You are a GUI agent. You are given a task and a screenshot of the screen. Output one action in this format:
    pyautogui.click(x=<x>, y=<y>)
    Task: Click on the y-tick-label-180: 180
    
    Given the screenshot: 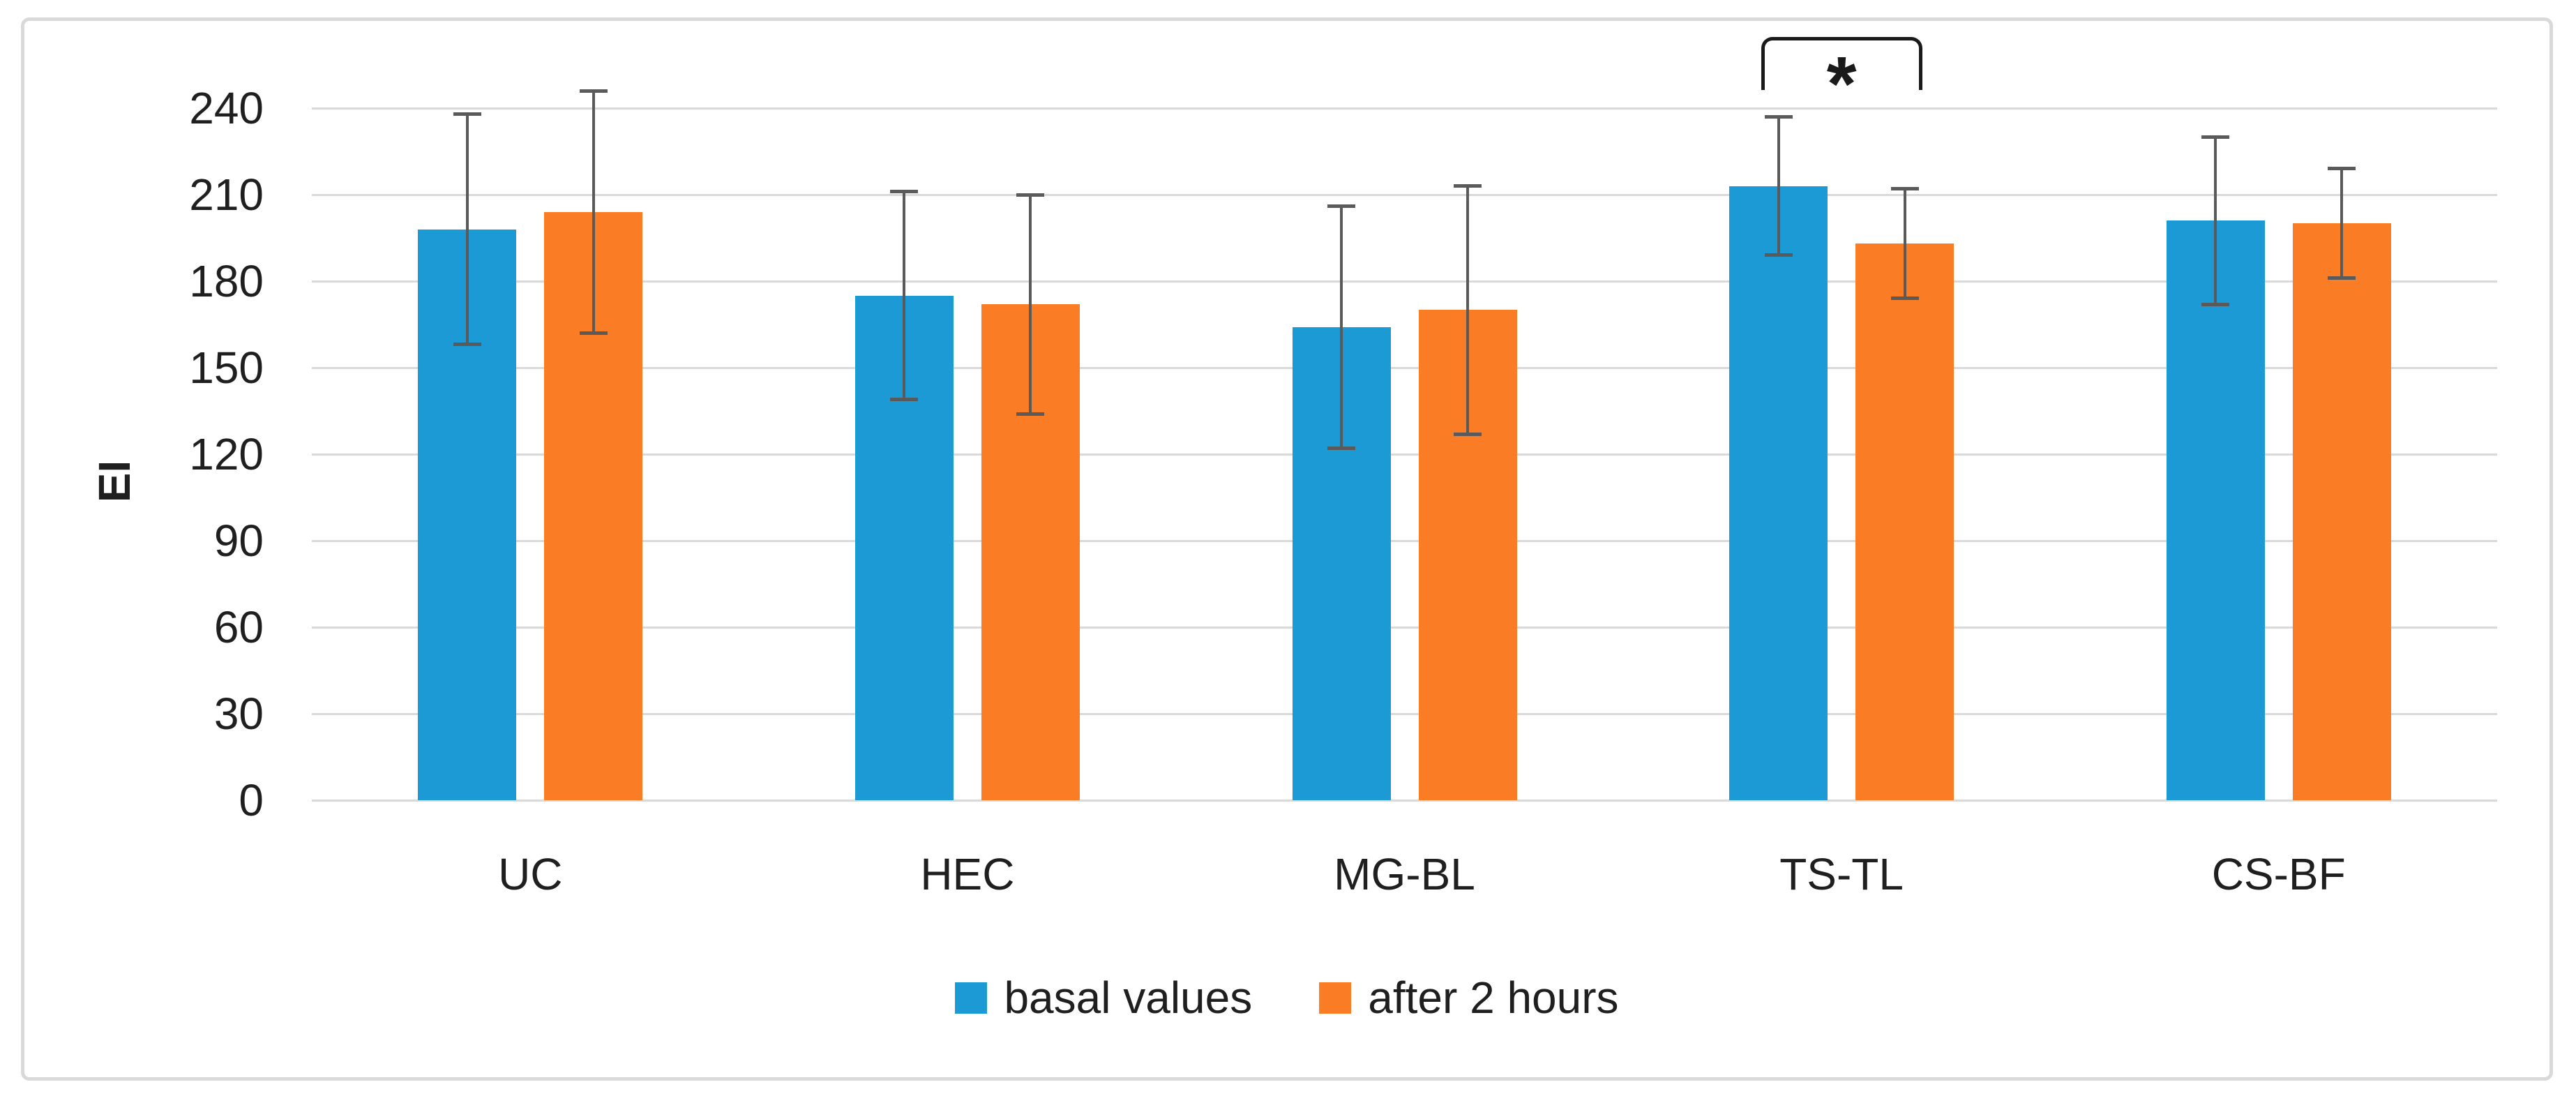 What is the action you would take?
    pyautogui.click(x=227, y=281)
    